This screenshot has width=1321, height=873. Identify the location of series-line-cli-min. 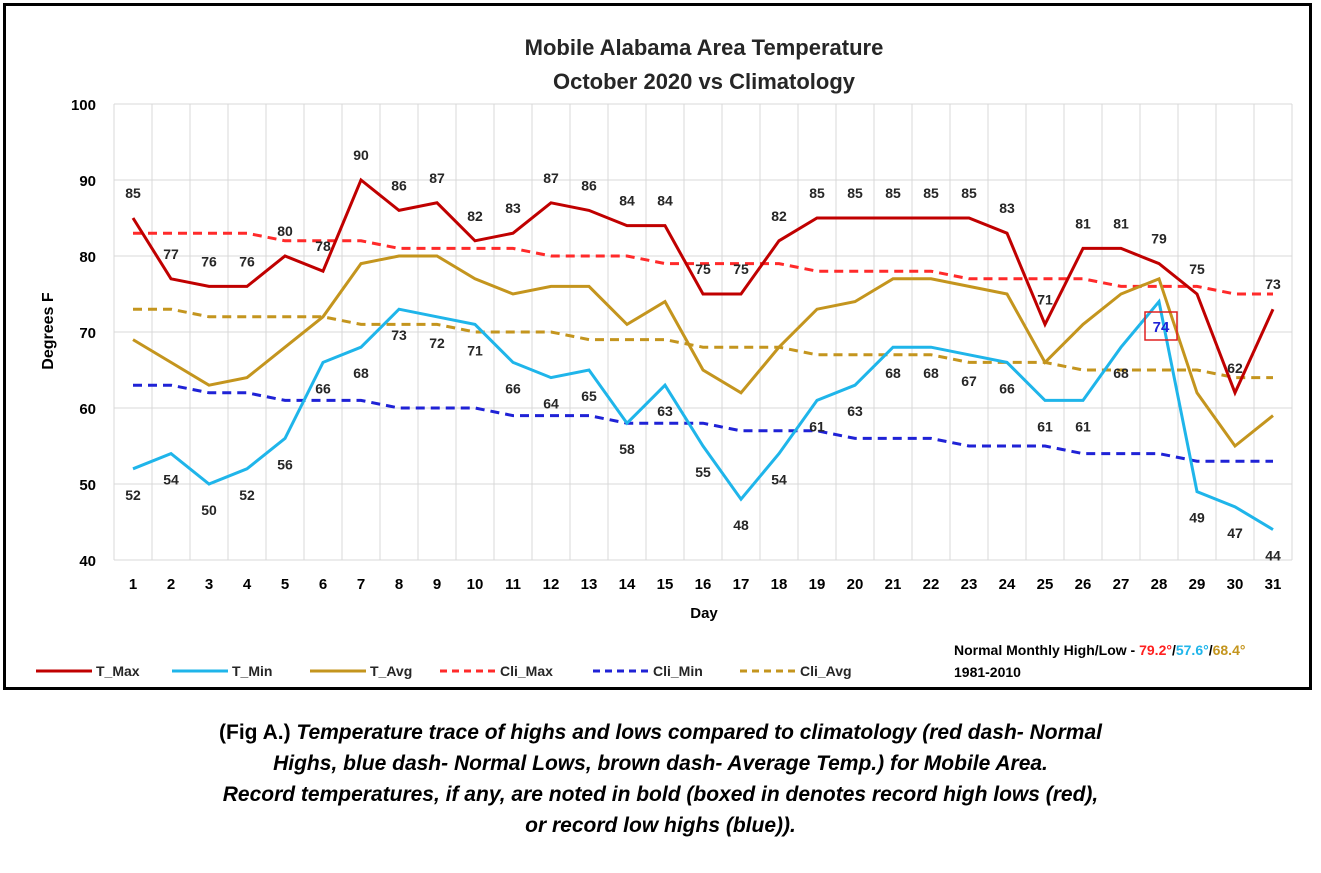
(703, 423).